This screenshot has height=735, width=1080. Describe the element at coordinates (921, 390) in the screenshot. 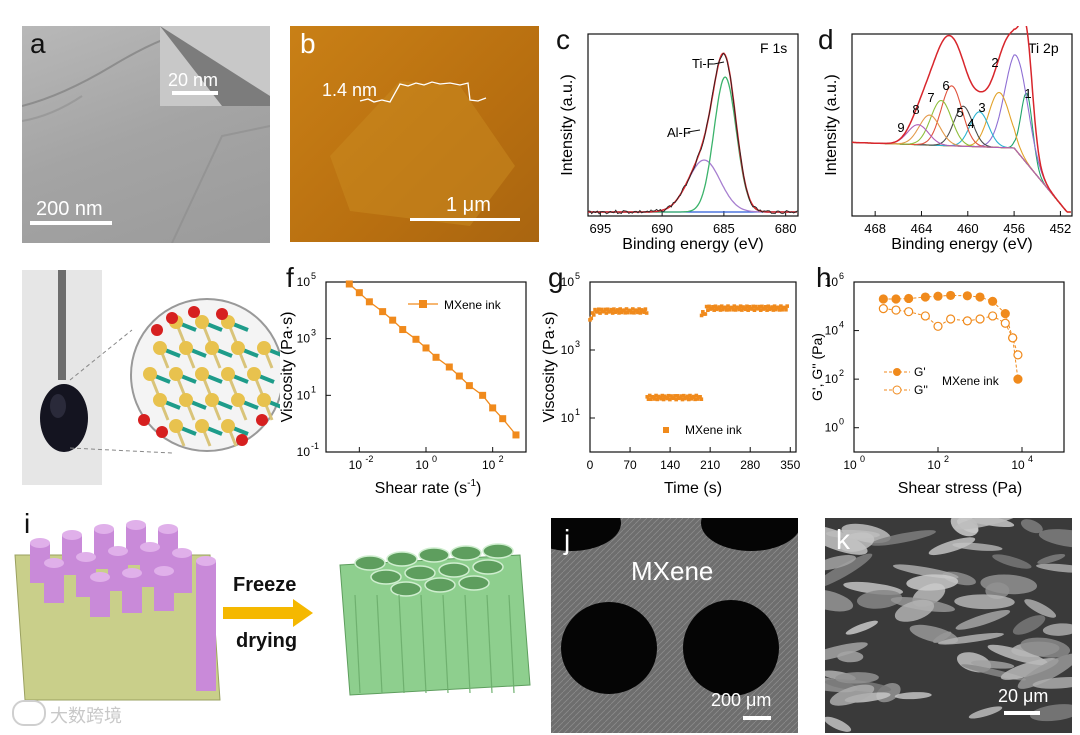

I see `panel-h-legend-g2: G''` at that location.